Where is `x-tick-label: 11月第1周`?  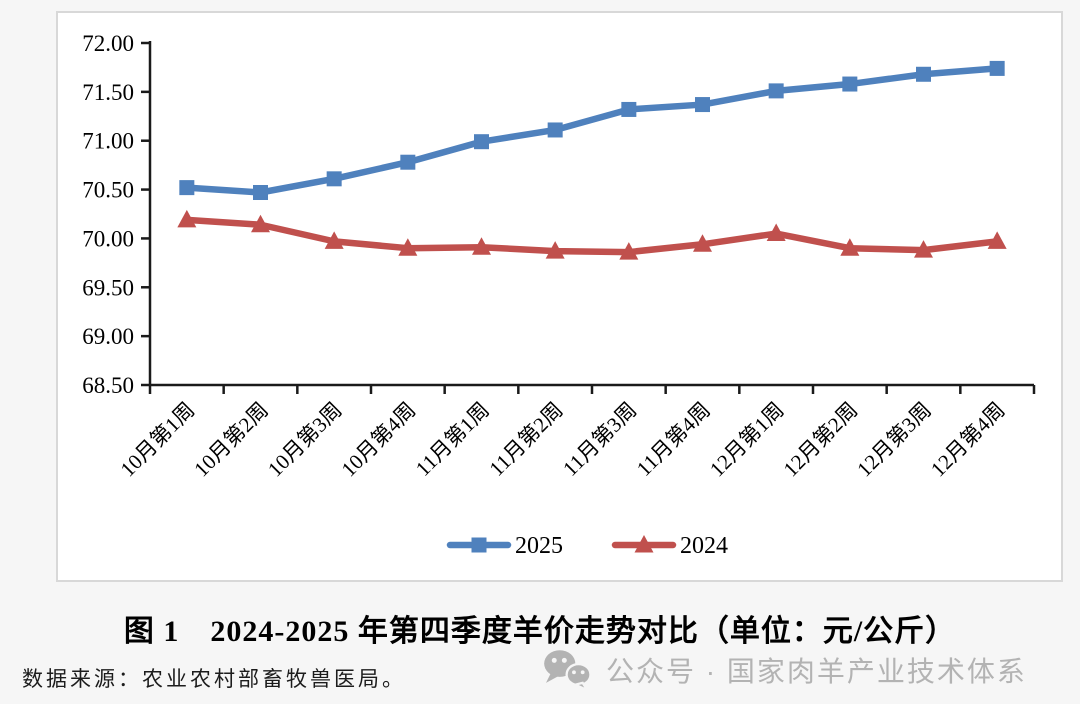
x-tick-label: 11月第1周 is located at coordinates (452, 439).